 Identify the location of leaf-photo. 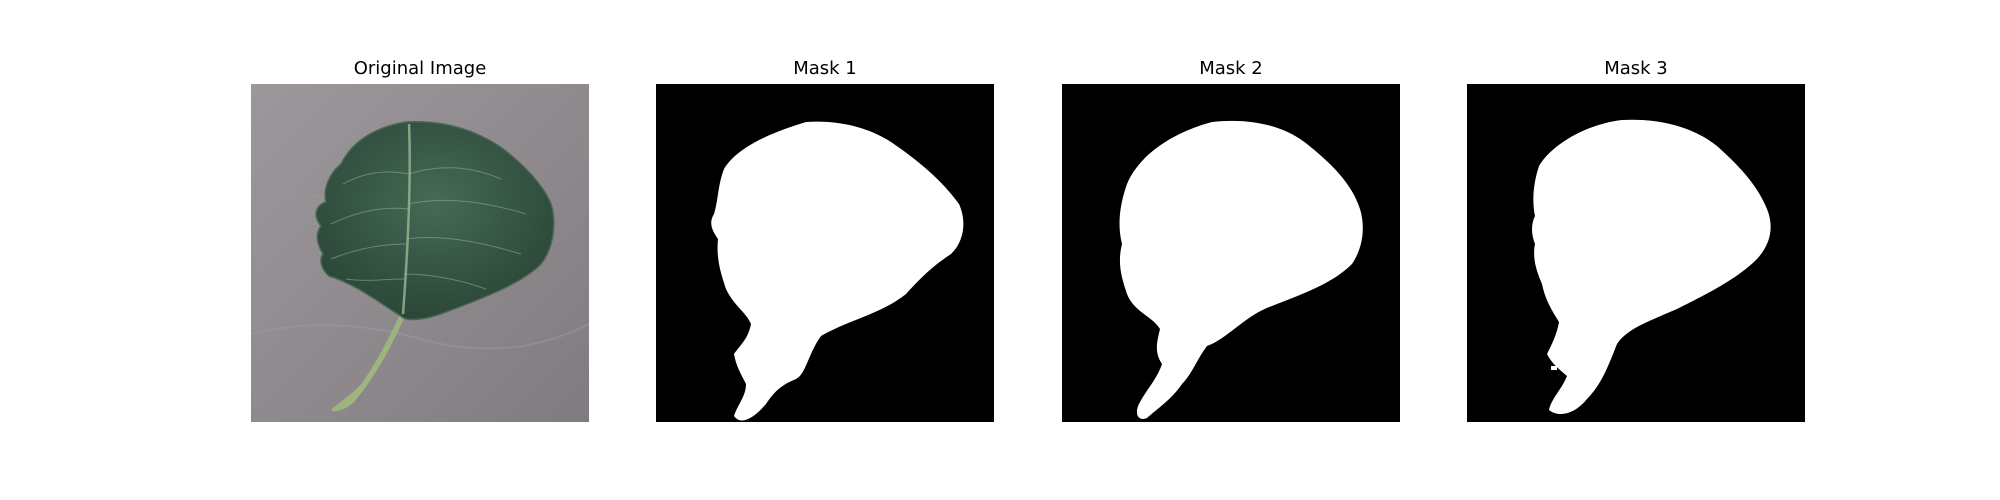
(420, 253).